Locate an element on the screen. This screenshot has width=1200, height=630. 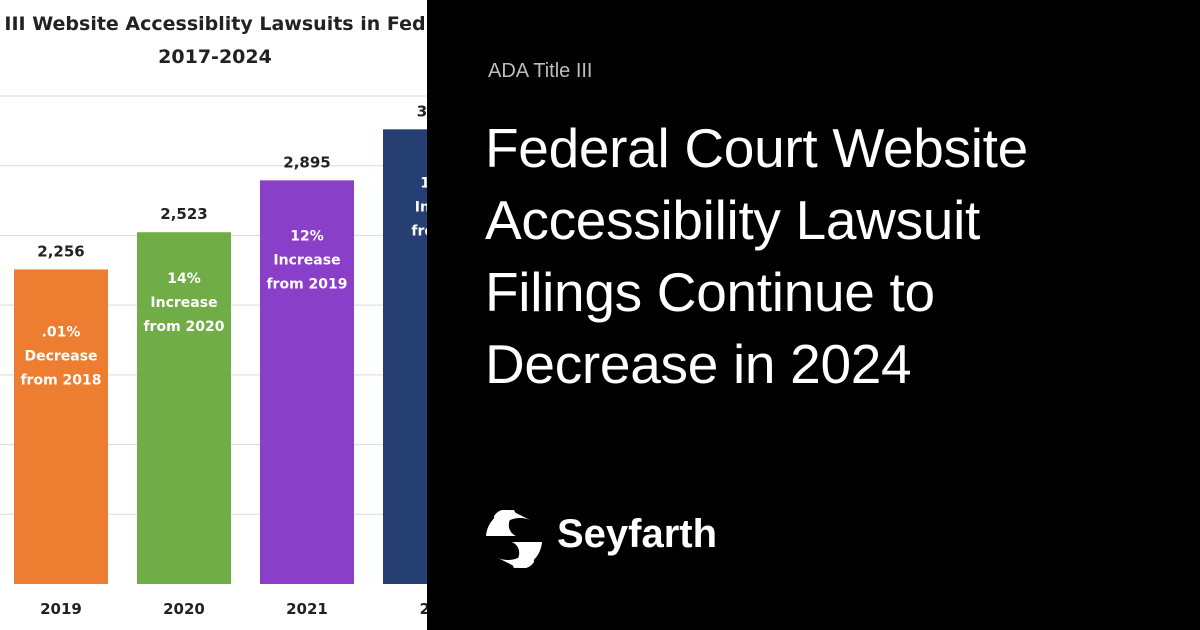
value-label: 2,895 is located at coordinates (306, 162).